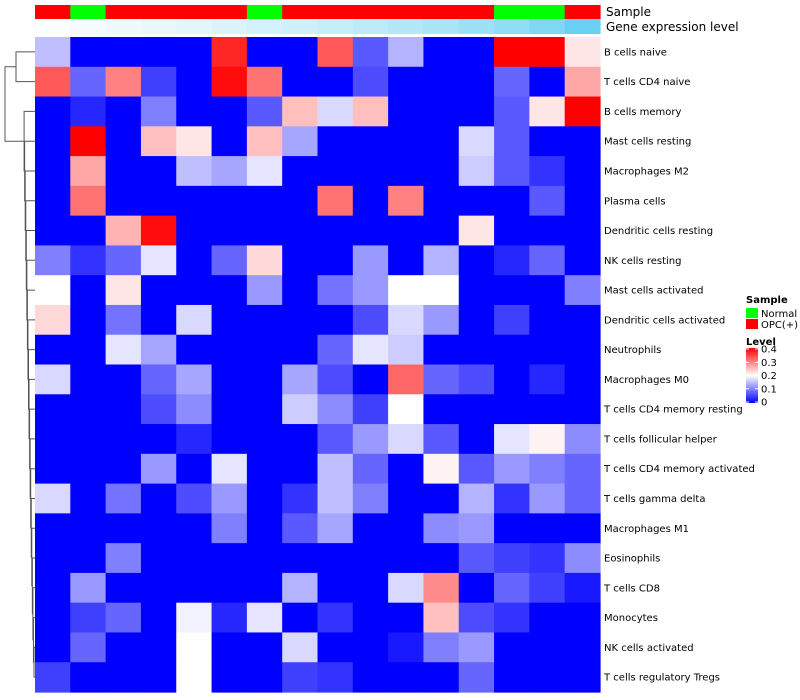 The image size is (800, 700). What do you see at coordinates (769, 389) in the screenshot?
I see `level-tick-label: 0.1` at bounding box center [769, 389].